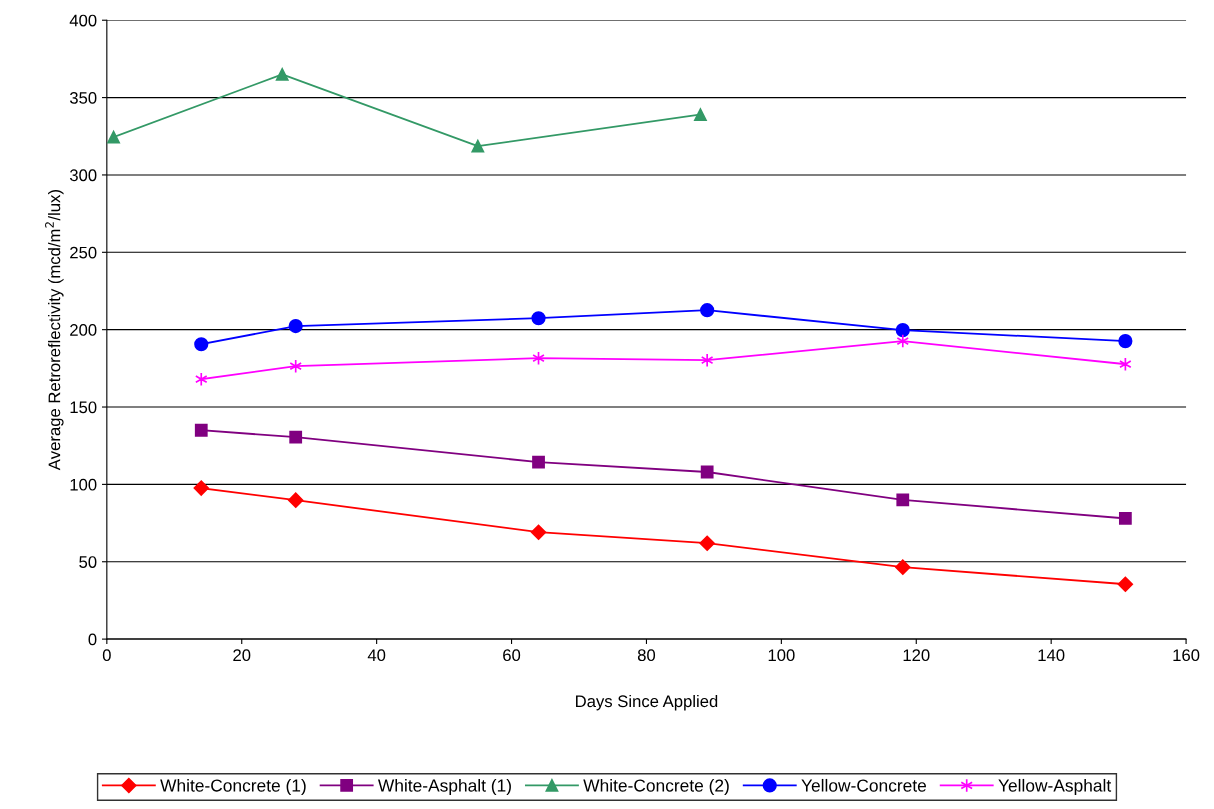 This screenshot has height=809, width=1214. Describe the element at coordinates (83, 252) in the screenshot. I see `y-tick-label: 250` at that location.